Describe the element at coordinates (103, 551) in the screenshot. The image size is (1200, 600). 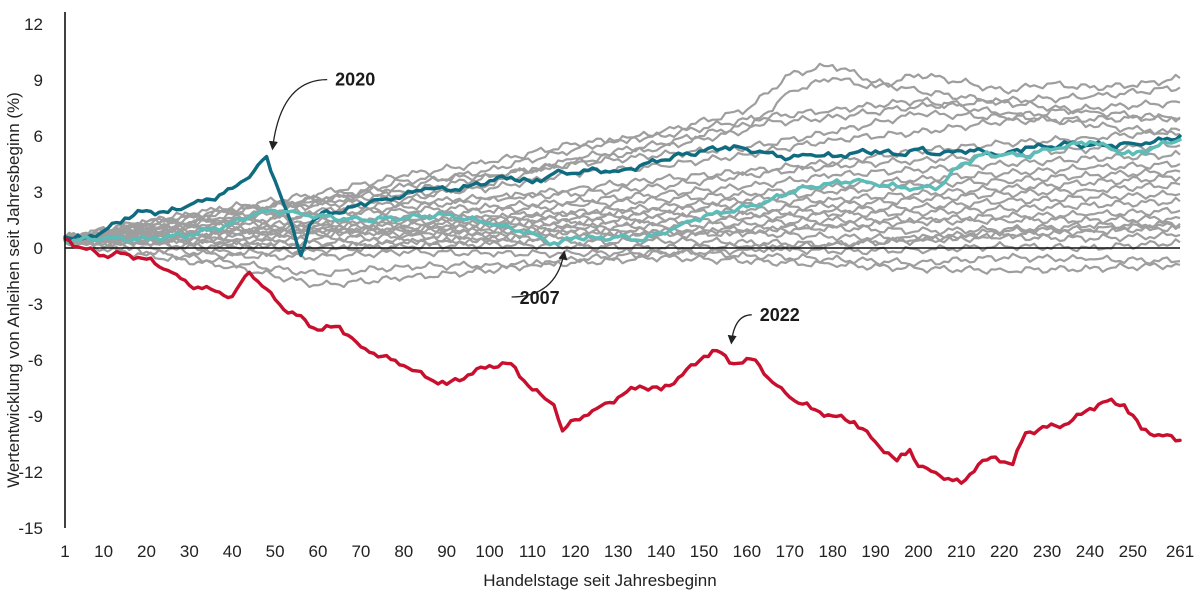
I see `x-tick-label: 10` at that location.